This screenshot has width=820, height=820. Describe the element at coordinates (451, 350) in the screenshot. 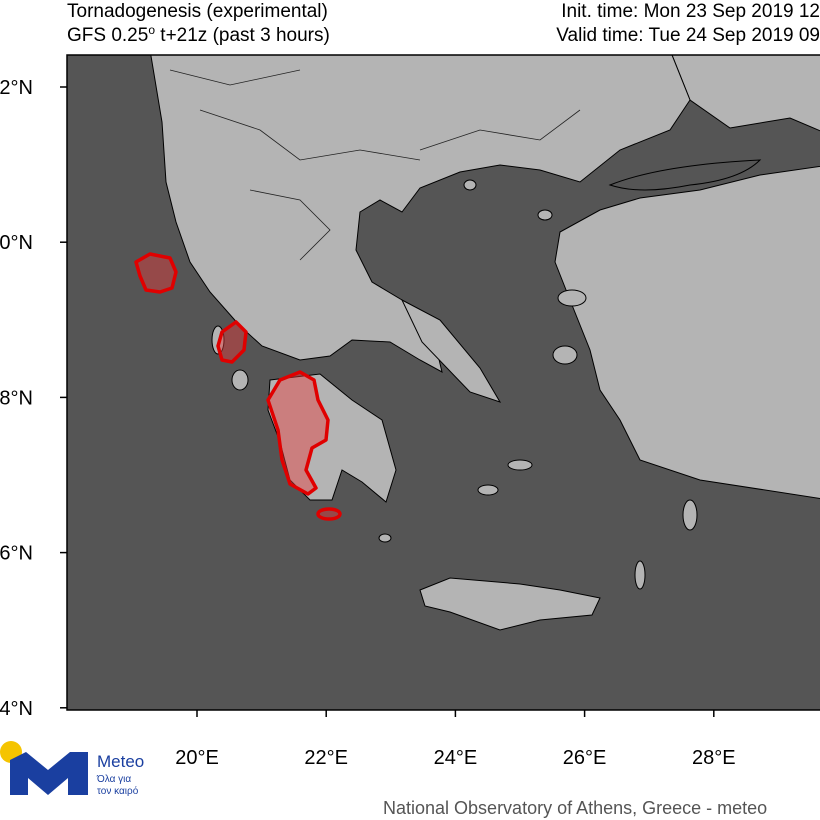

I see `euboea` at that location.